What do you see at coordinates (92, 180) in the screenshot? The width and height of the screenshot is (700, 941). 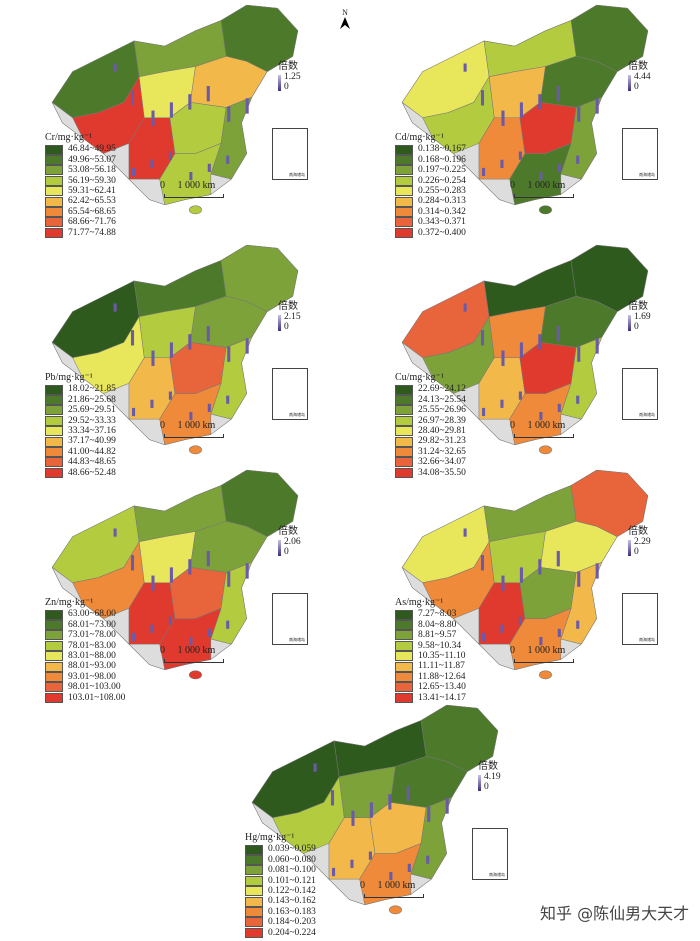 I see `legend-label: 56.19~59.30` at bounding box center [92, 180].